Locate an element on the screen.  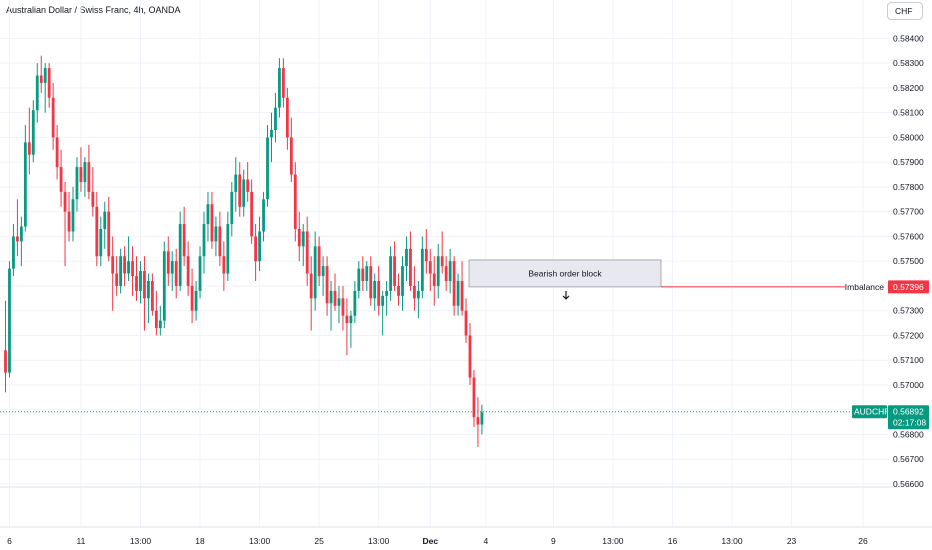
time-tick-label: 6 is located at coordinates (9, 541).